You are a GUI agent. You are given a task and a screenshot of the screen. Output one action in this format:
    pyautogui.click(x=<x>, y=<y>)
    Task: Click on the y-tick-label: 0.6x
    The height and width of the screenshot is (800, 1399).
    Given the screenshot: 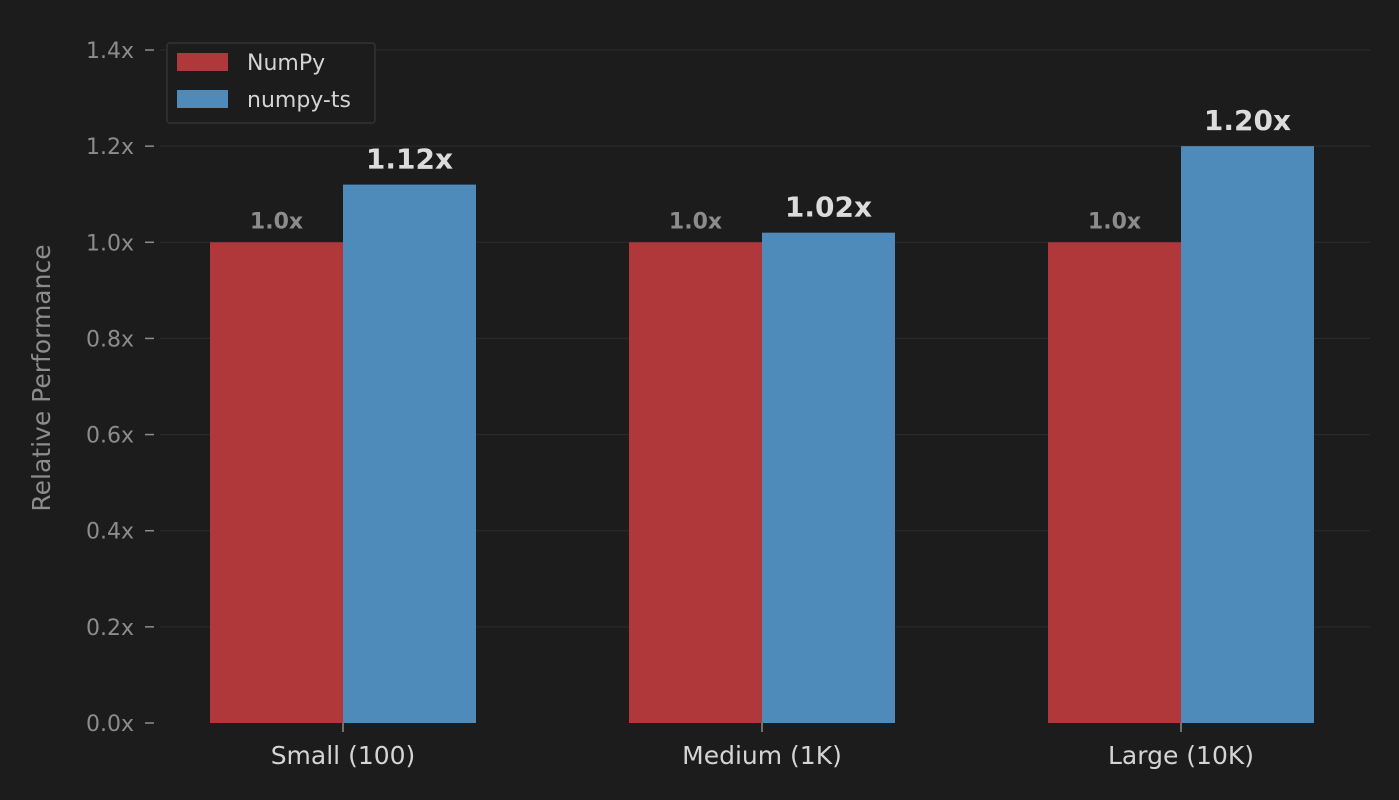 What is the action you would take?
    pyautogui.click(x=110, y=436)
    